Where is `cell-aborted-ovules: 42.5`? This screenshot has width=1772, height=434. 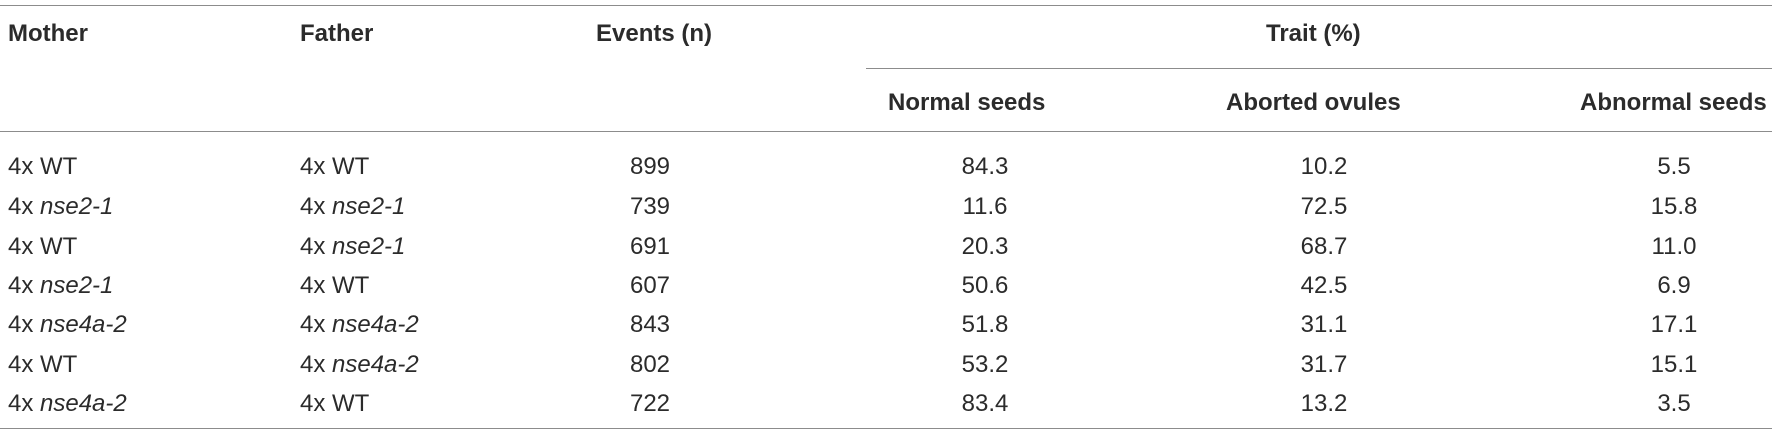 cell-aborted-ovules: 42.5 is located at coordinates (1324, 285).